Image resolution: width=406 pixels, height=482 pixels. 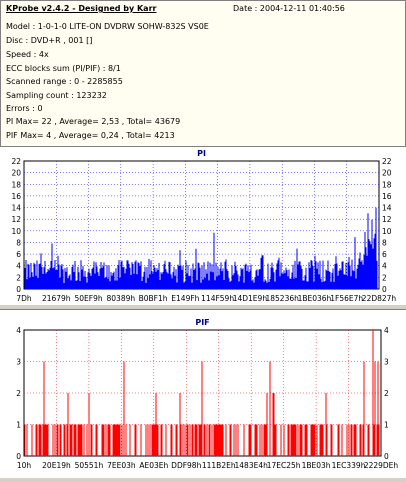 What do you see at coordinates (24, 298) in the screenshot?
I see `pi-xtick: 7Dh` at bounding box center [24, 298].